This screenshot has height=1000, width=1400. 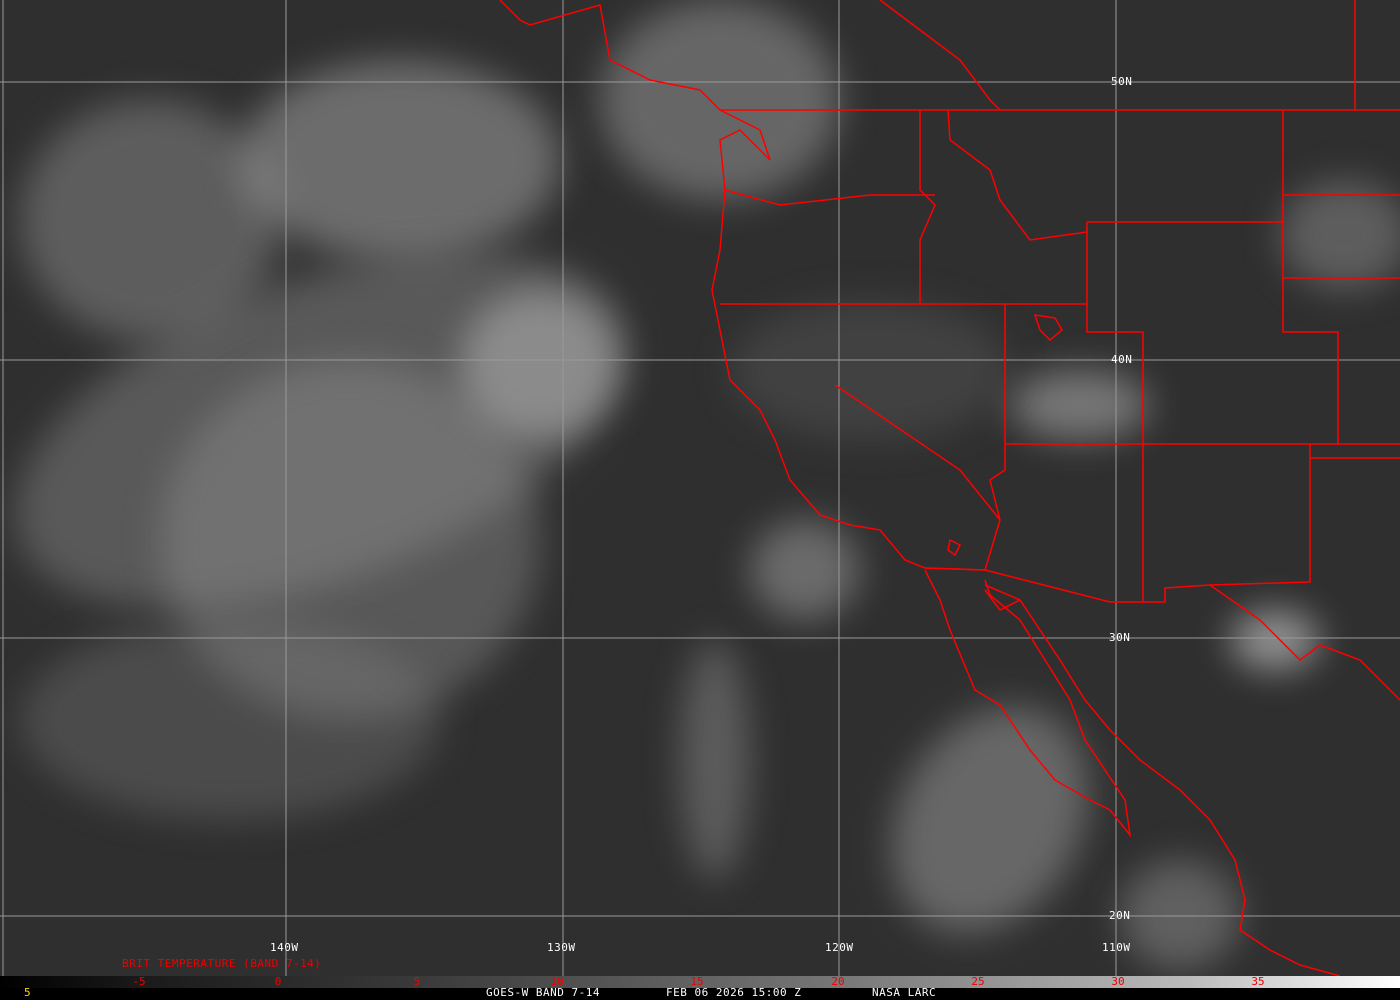 I want to click on border-ca-diagonal, so click(x=917, y=452).